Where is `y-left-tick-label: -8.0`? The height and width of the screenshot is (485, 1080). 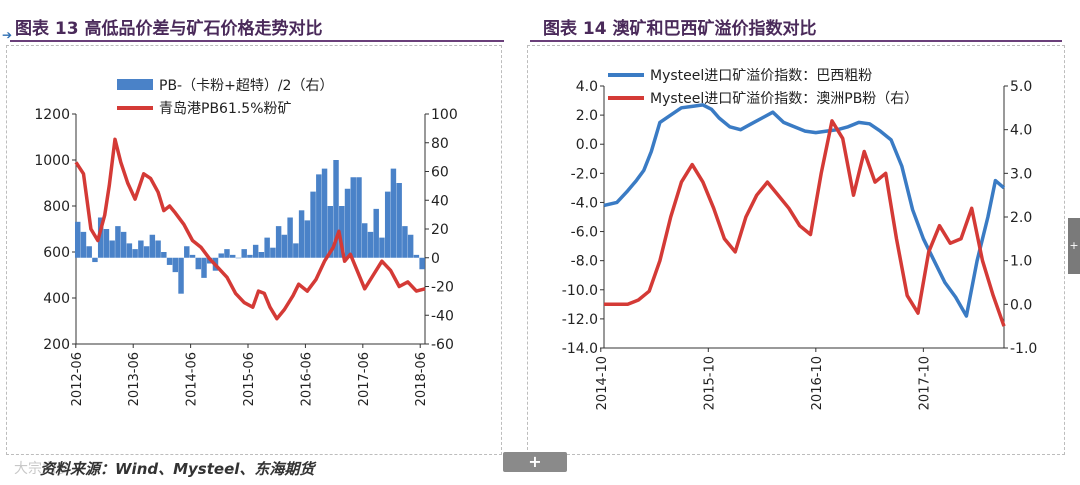
y-left-tick-label: -8.0 is located at coordinates (584, 262).